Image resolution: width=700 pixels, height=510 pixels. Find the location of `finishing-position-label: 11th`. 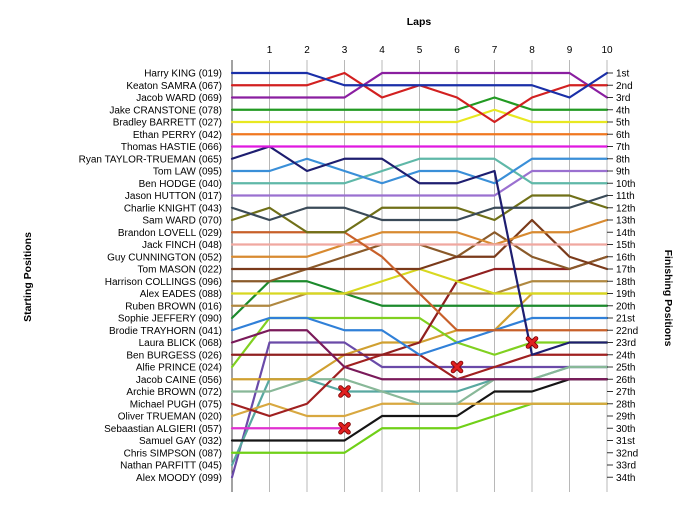

finishing-position-label: 11th is located at coordinates (625, 196).